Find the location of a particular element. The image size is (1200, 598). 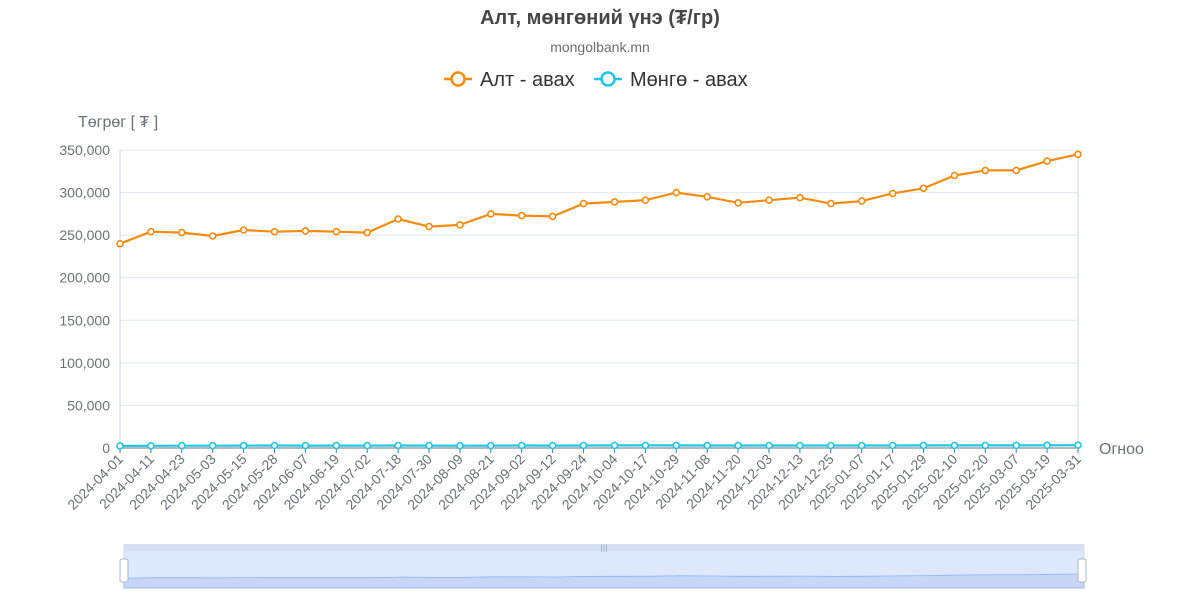

y-axis-label: Төгрөг [ ₮ ] is located at coordinates (118, 122).